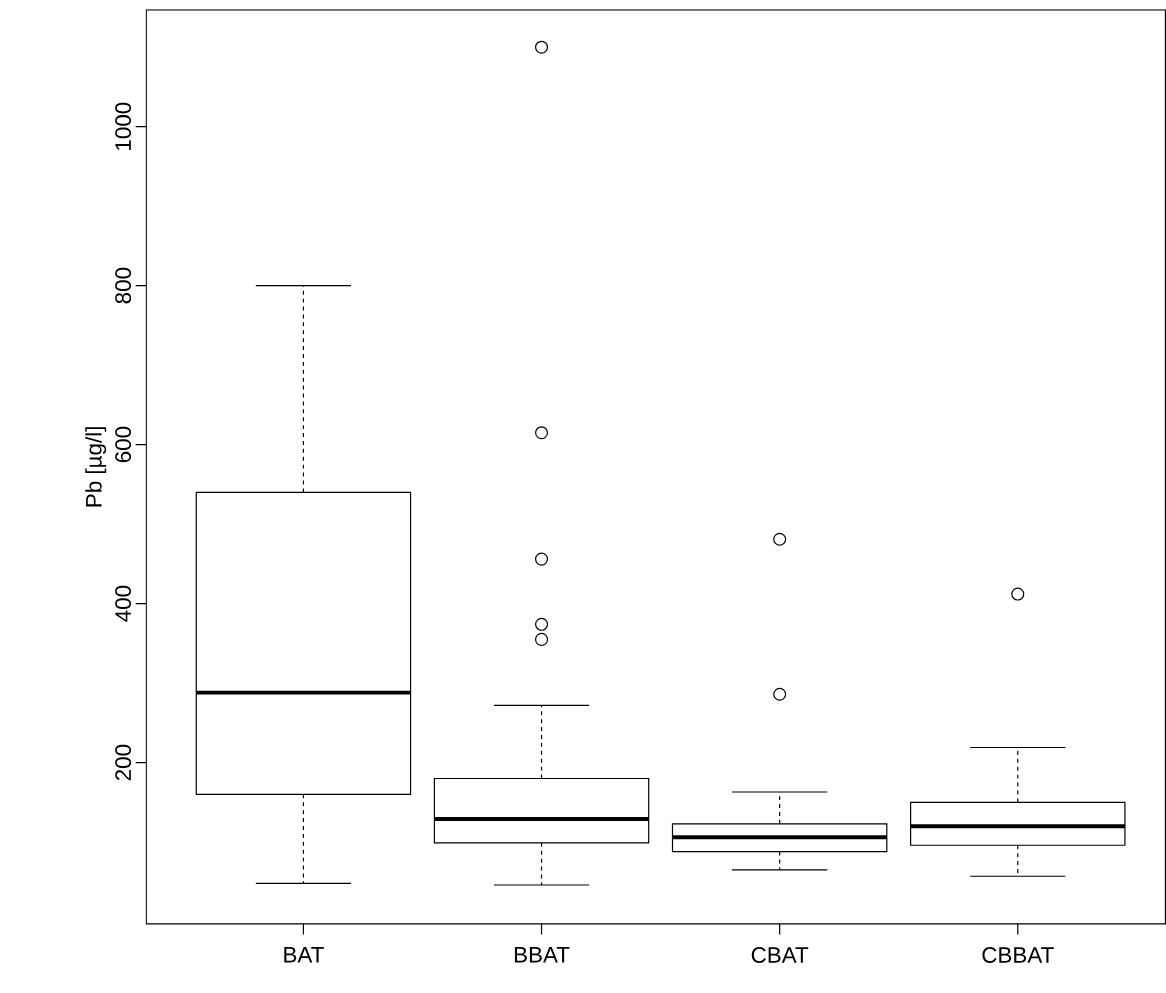  I want to click on y-tick-label: 1000, so click(123, 126).